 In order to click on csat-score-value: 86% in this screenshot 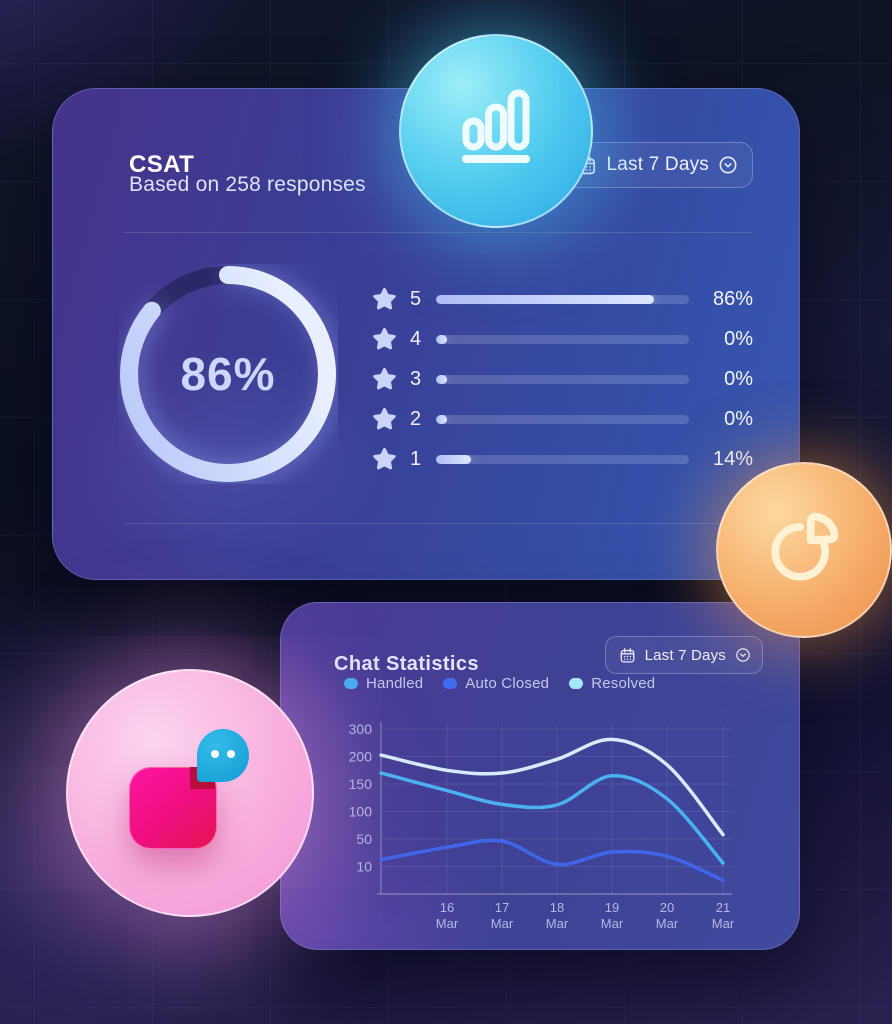, I will do `click(228, 374)`.